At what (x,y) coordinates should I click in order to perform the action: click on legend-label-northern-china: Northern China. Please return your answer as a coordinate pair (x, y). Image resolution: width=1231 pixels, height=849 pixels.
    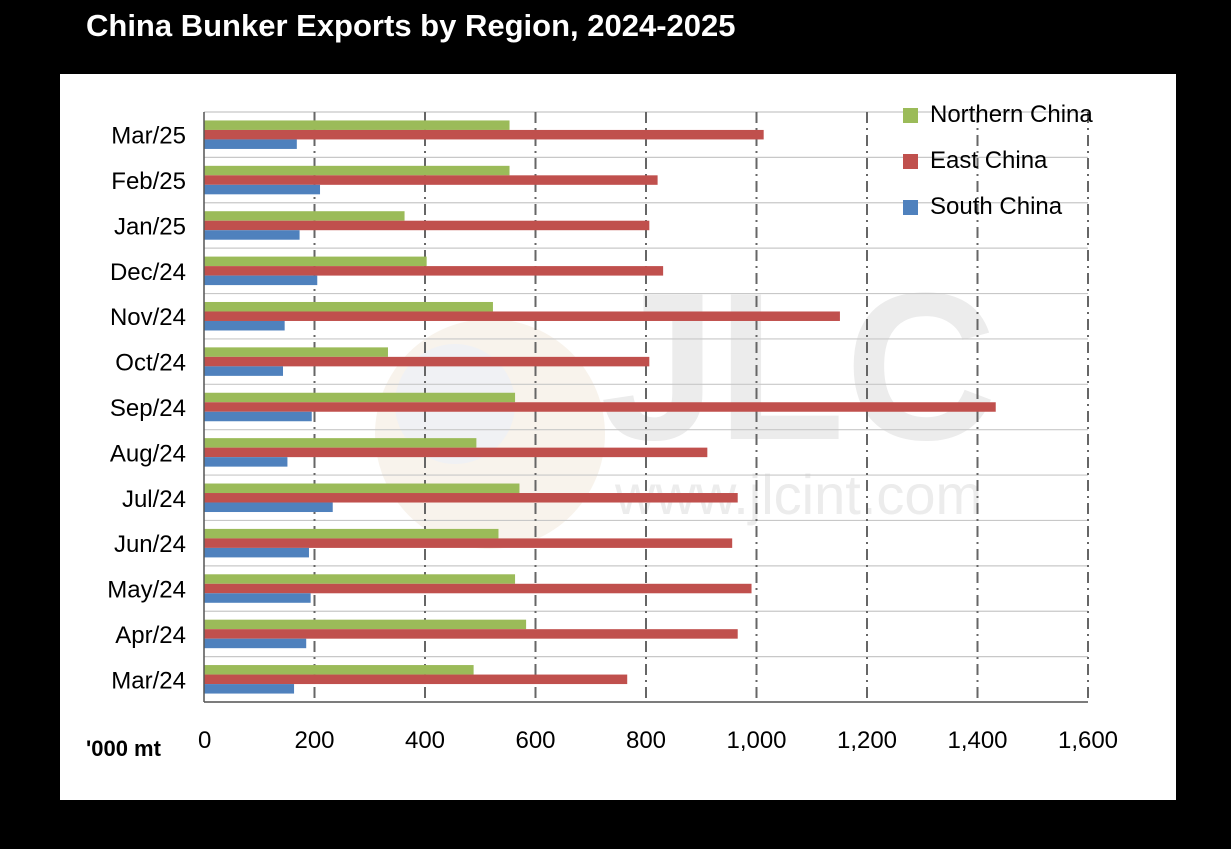
    Looking at the image, I should click on (1011, 114).